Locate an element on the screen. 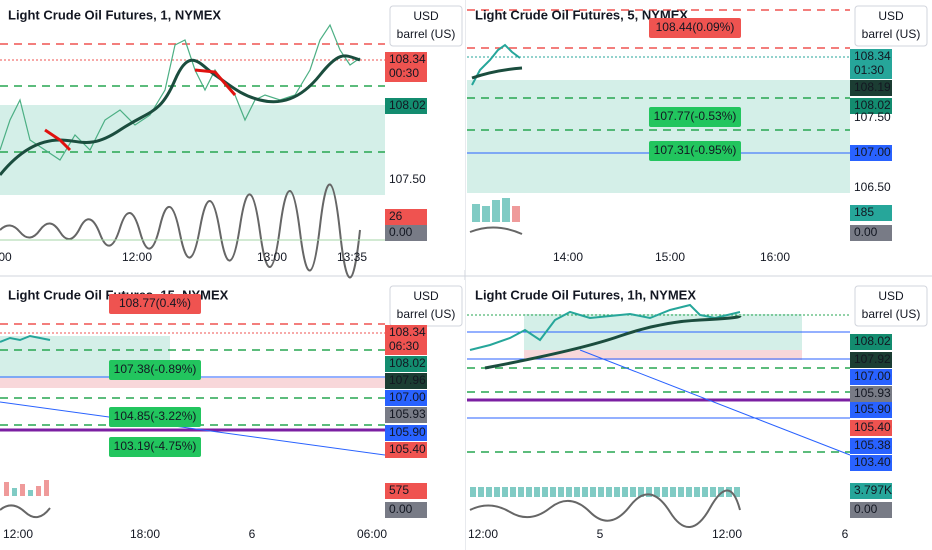 The image size is (932, 550). time-label: 14:00 is located at coordinates (568, 257).